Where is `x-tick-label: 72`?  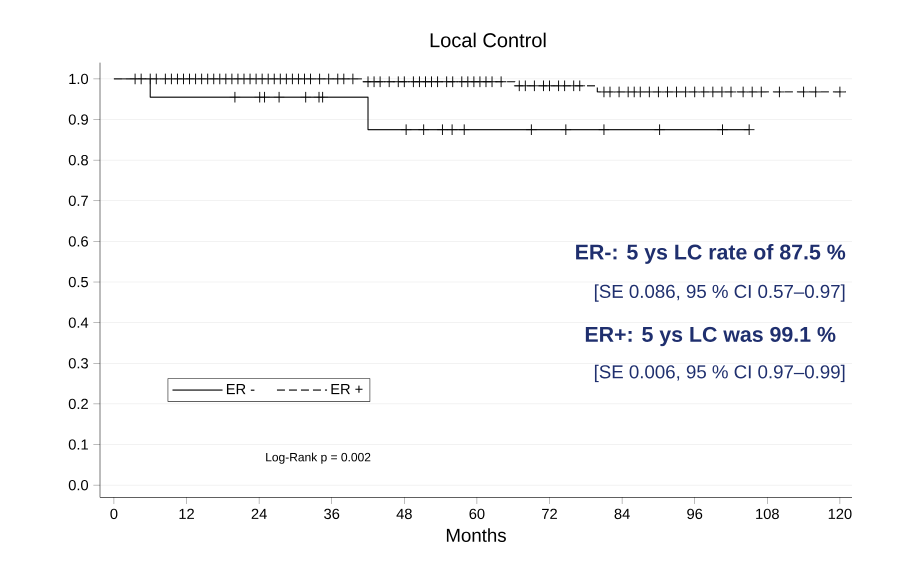
x-tick-label: 72 is located at coordinates (549, 513).